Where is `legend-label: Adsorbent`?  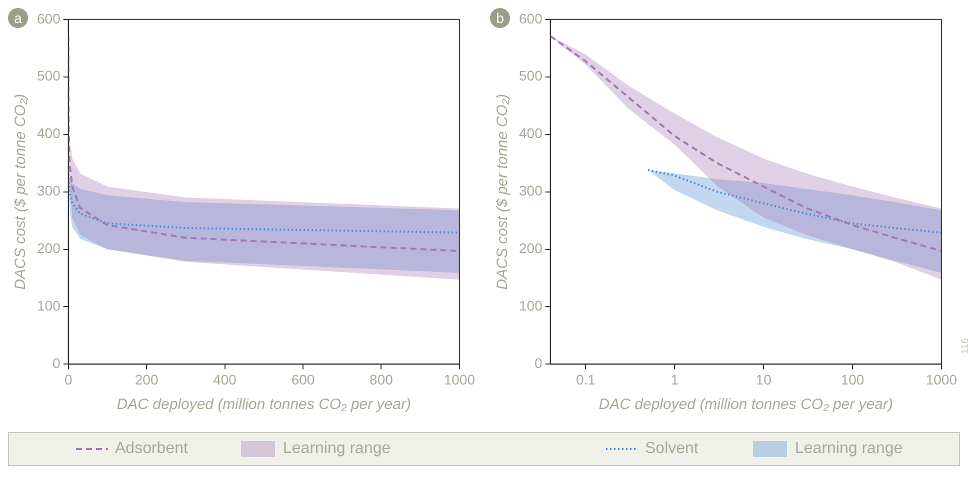 legend-label: Adsorbent is located at coordinates (151, 449).